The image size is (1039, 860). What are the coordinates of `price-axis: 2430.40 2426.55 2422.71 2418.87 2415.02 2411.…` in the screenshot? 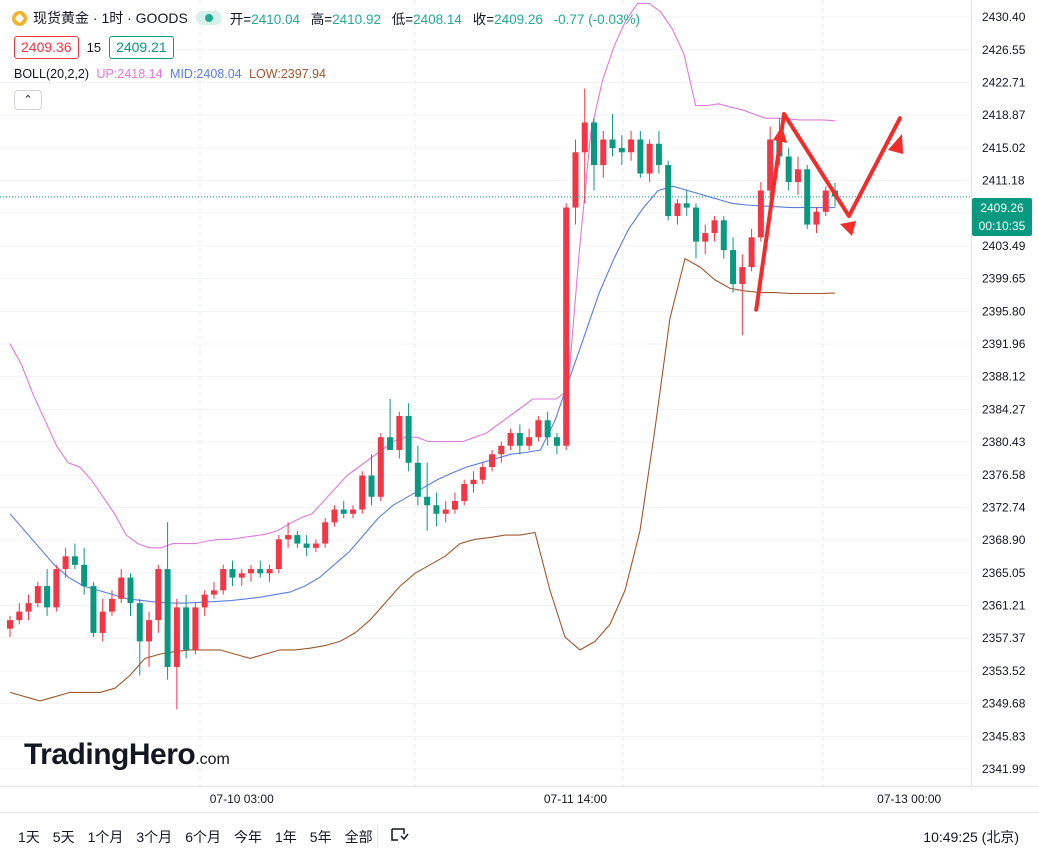 It's located at (1004, 393).